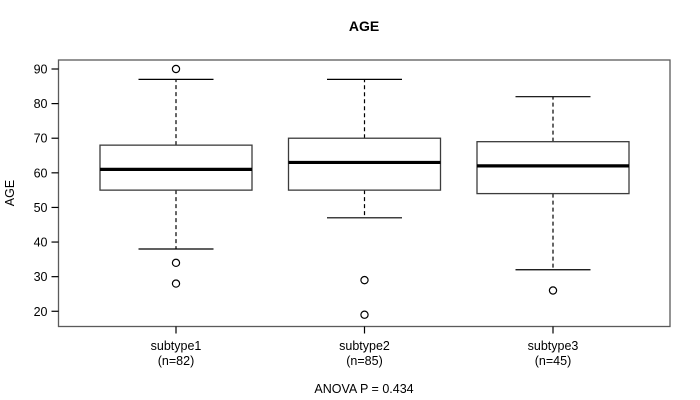 The image size is (700, 400). Describe the element at coordinates (41, 139) in the screenshot. I see `y-tick-label: 70` at that location.